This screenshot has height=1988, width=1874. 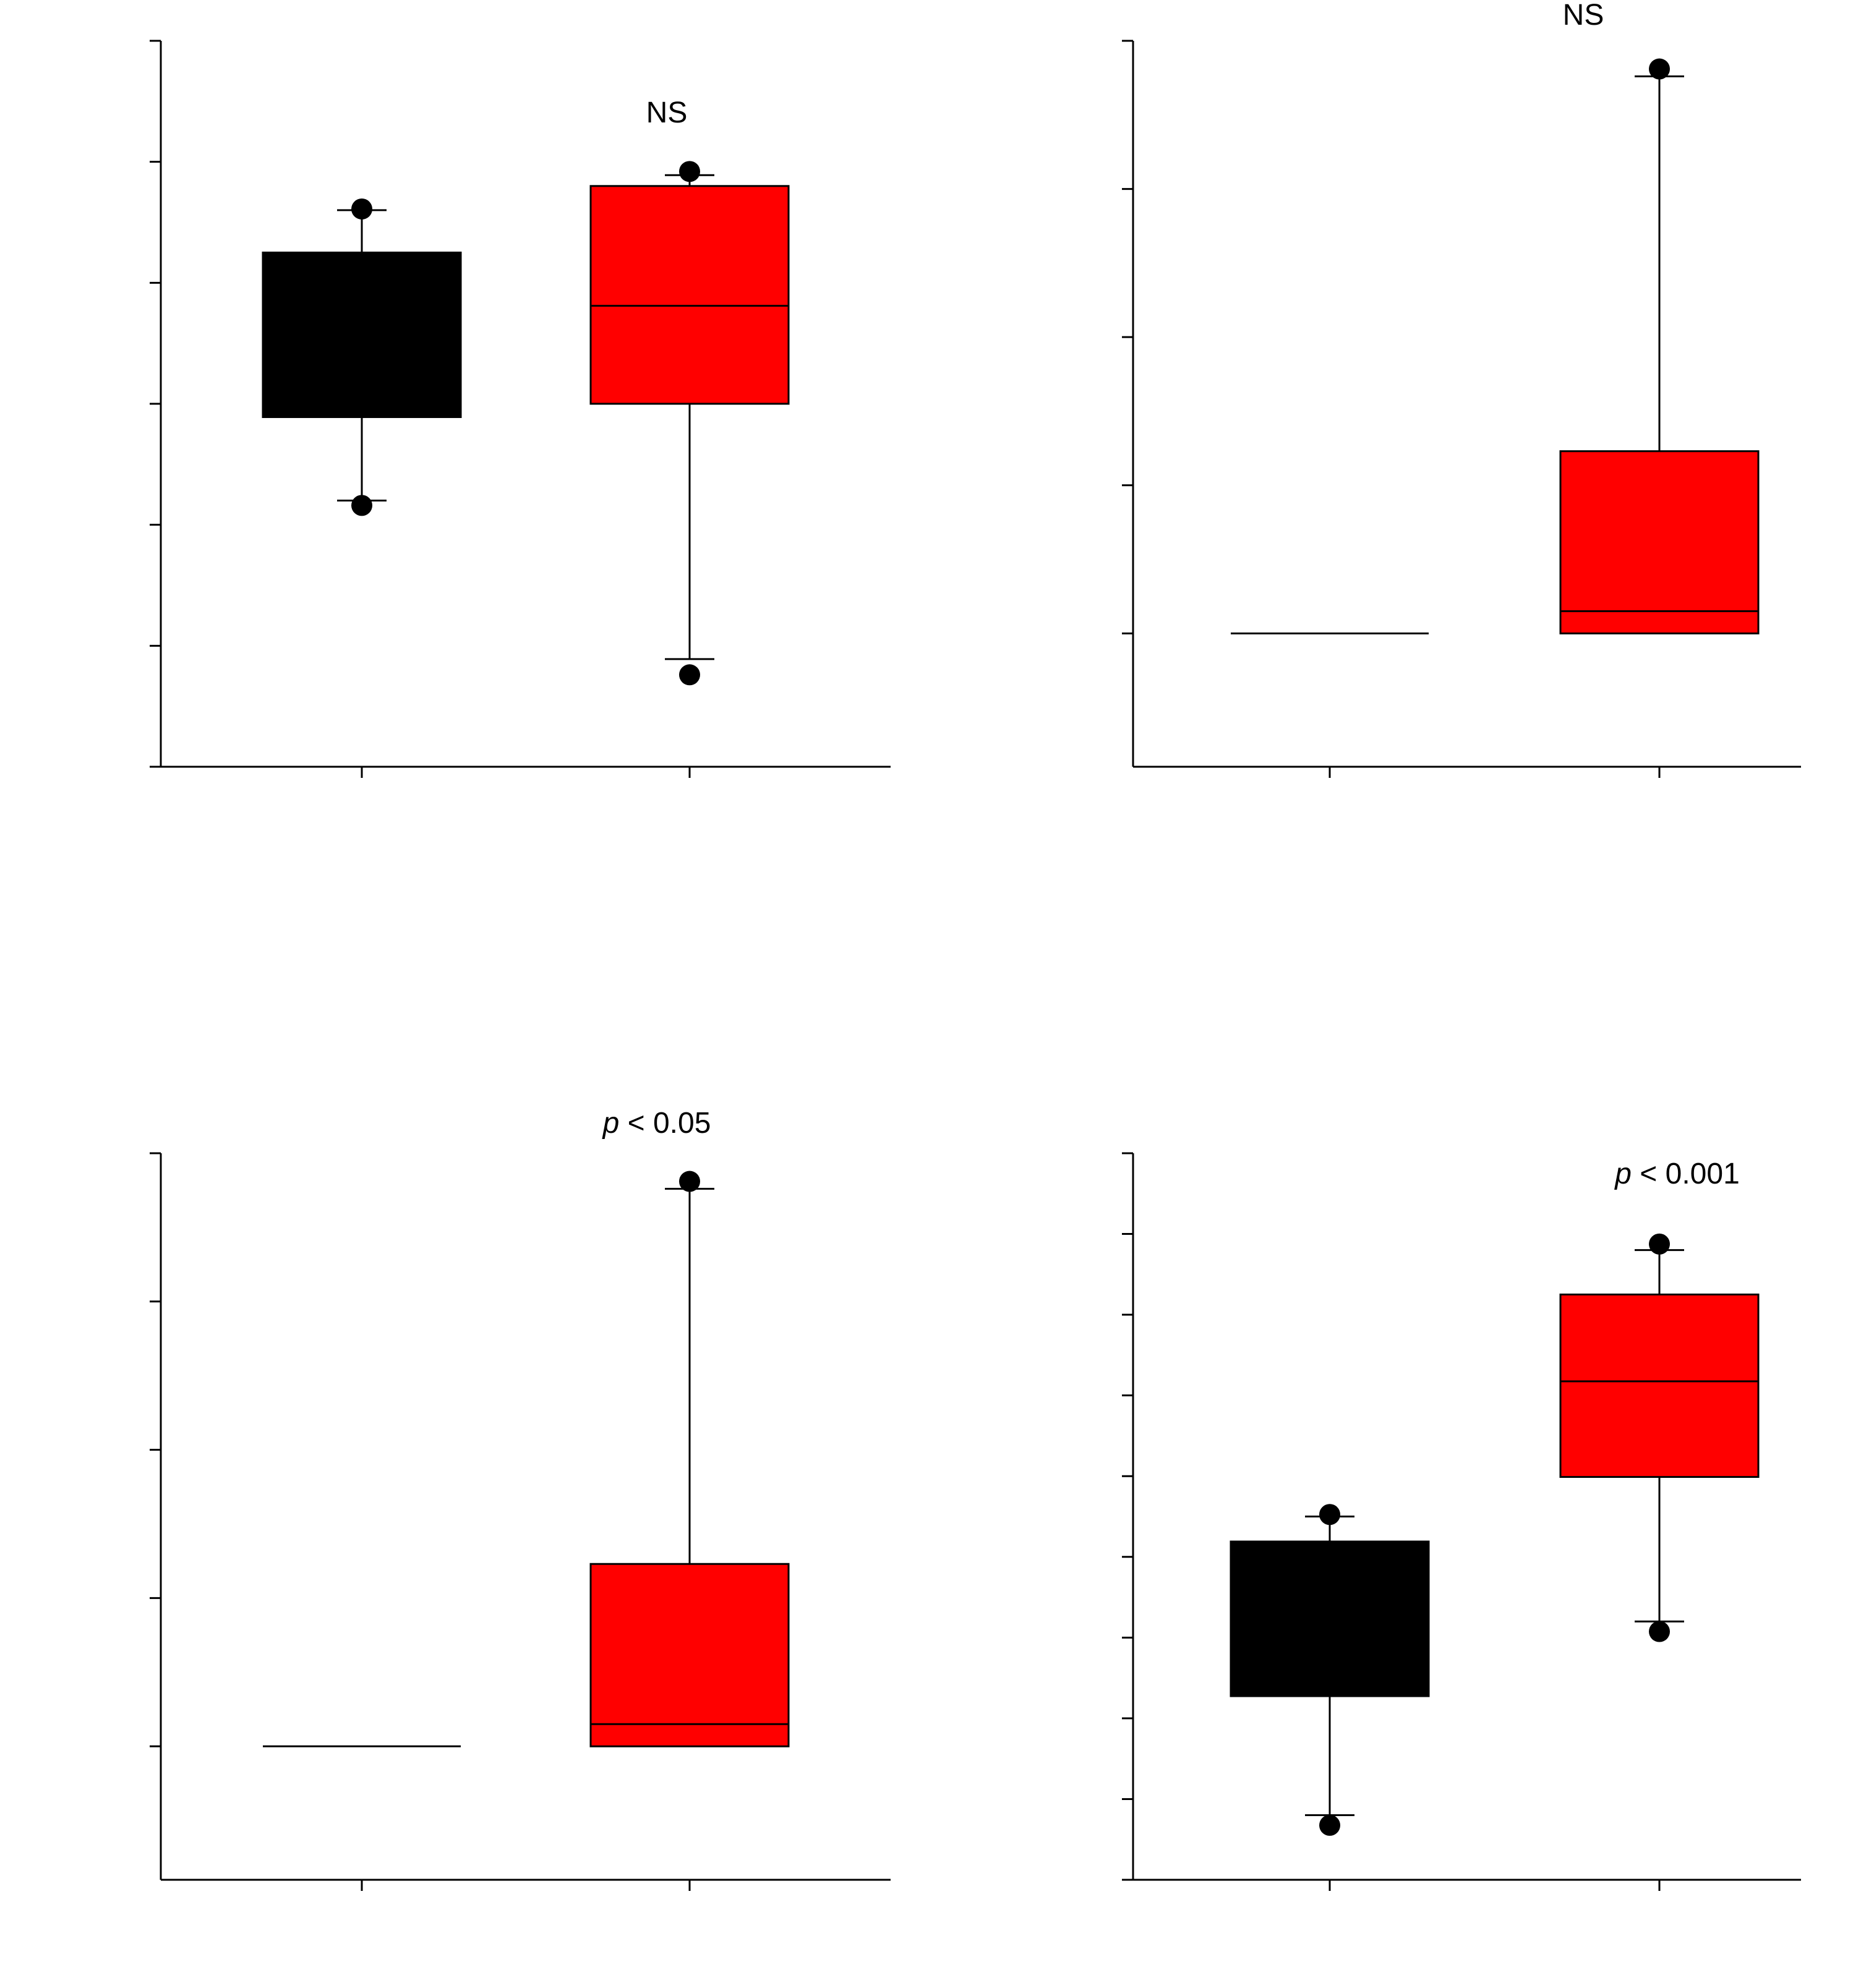 I want to click on significance-annotation: p < 0.05, so click(x=656, y=1123).